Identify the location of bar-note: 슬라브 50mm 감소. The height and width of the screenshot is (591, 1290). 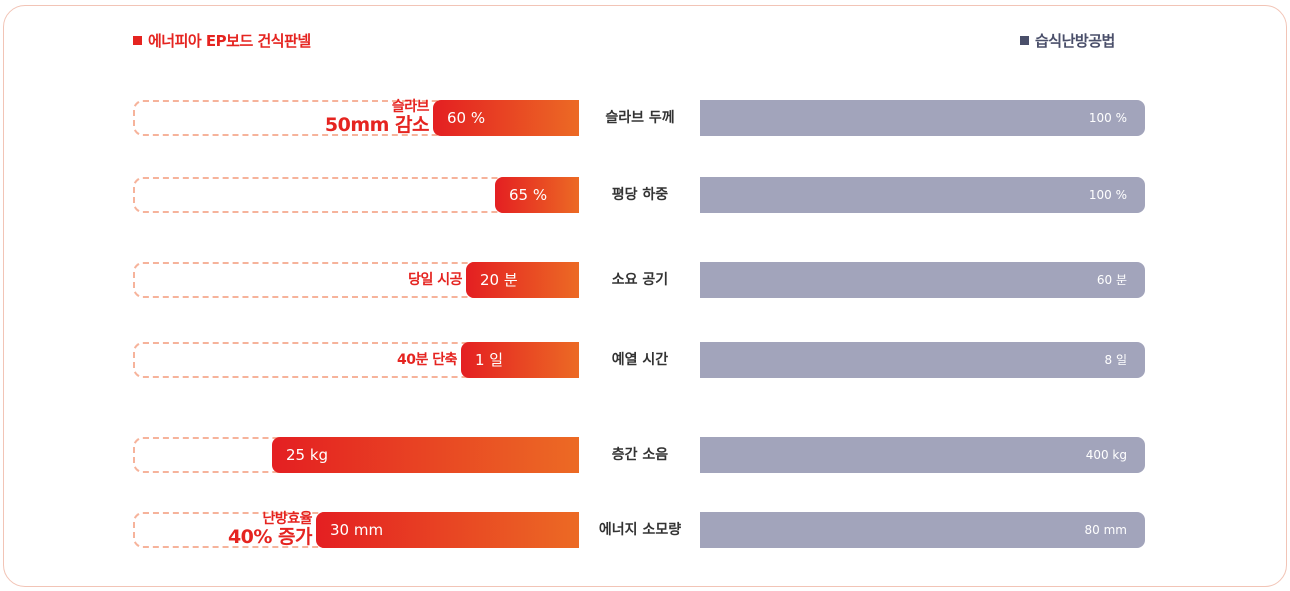
(377, 118).